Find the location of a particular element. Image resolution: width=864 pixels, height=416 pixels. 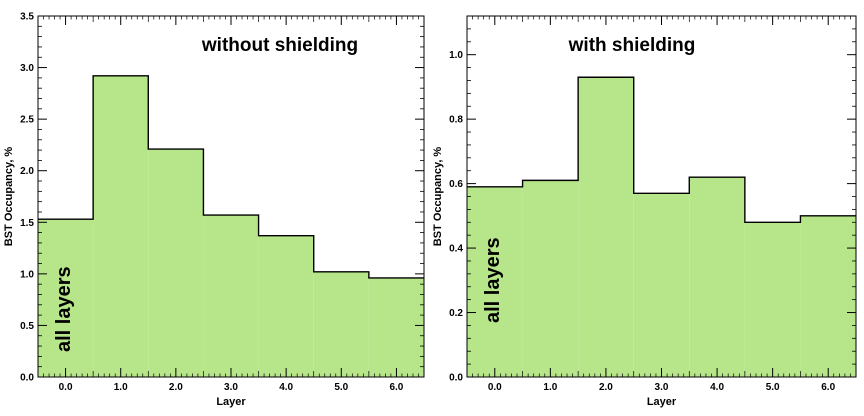

y-tick-label: 0.6 is located at coordinates (456, 184).